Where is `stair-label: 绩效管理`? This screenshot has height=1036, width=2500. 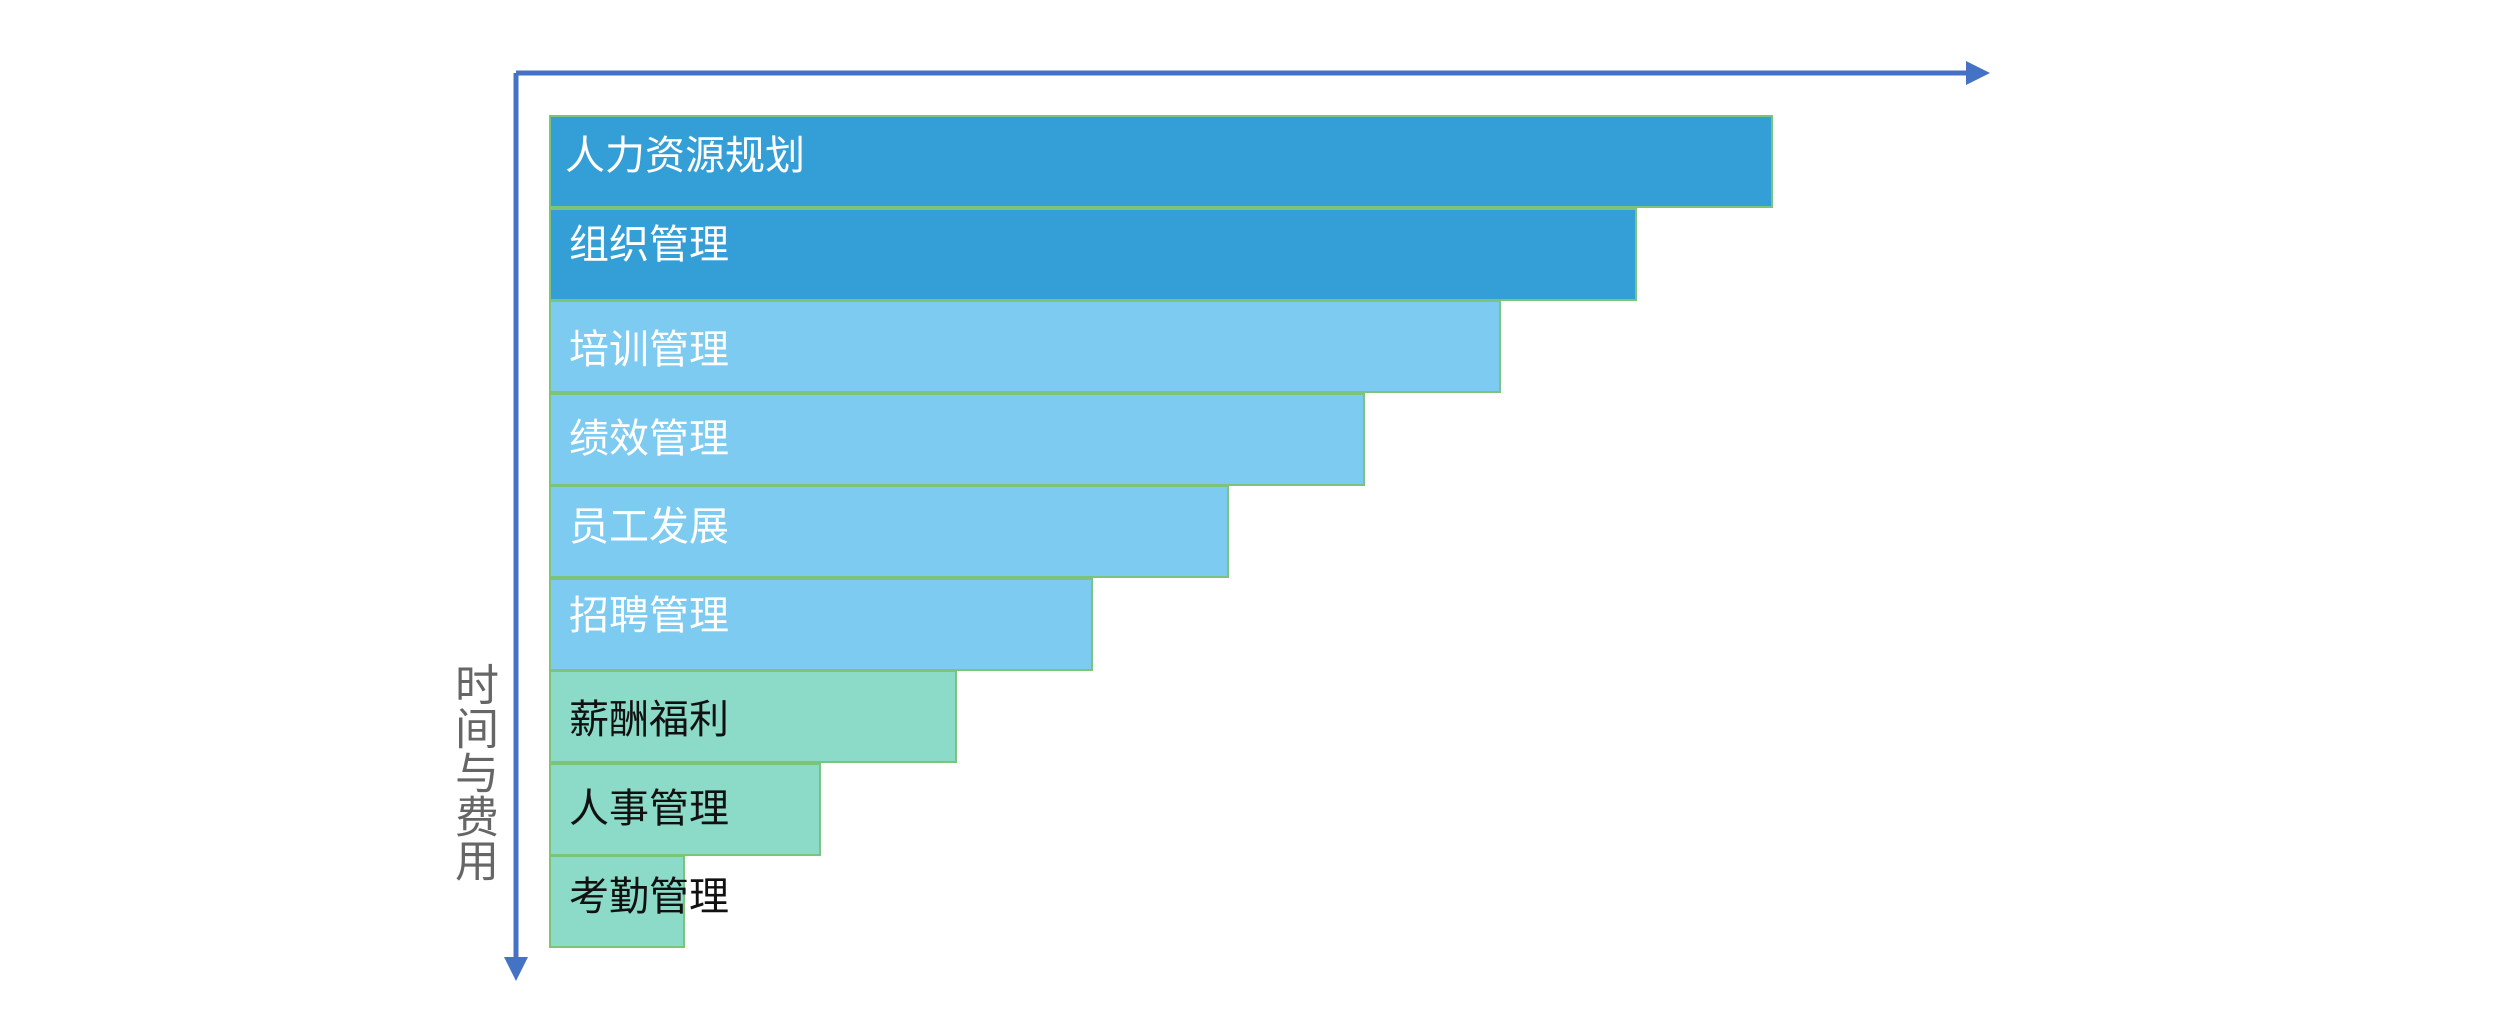
stair-label: 绩效管理 is located at coordinates (649, 438).